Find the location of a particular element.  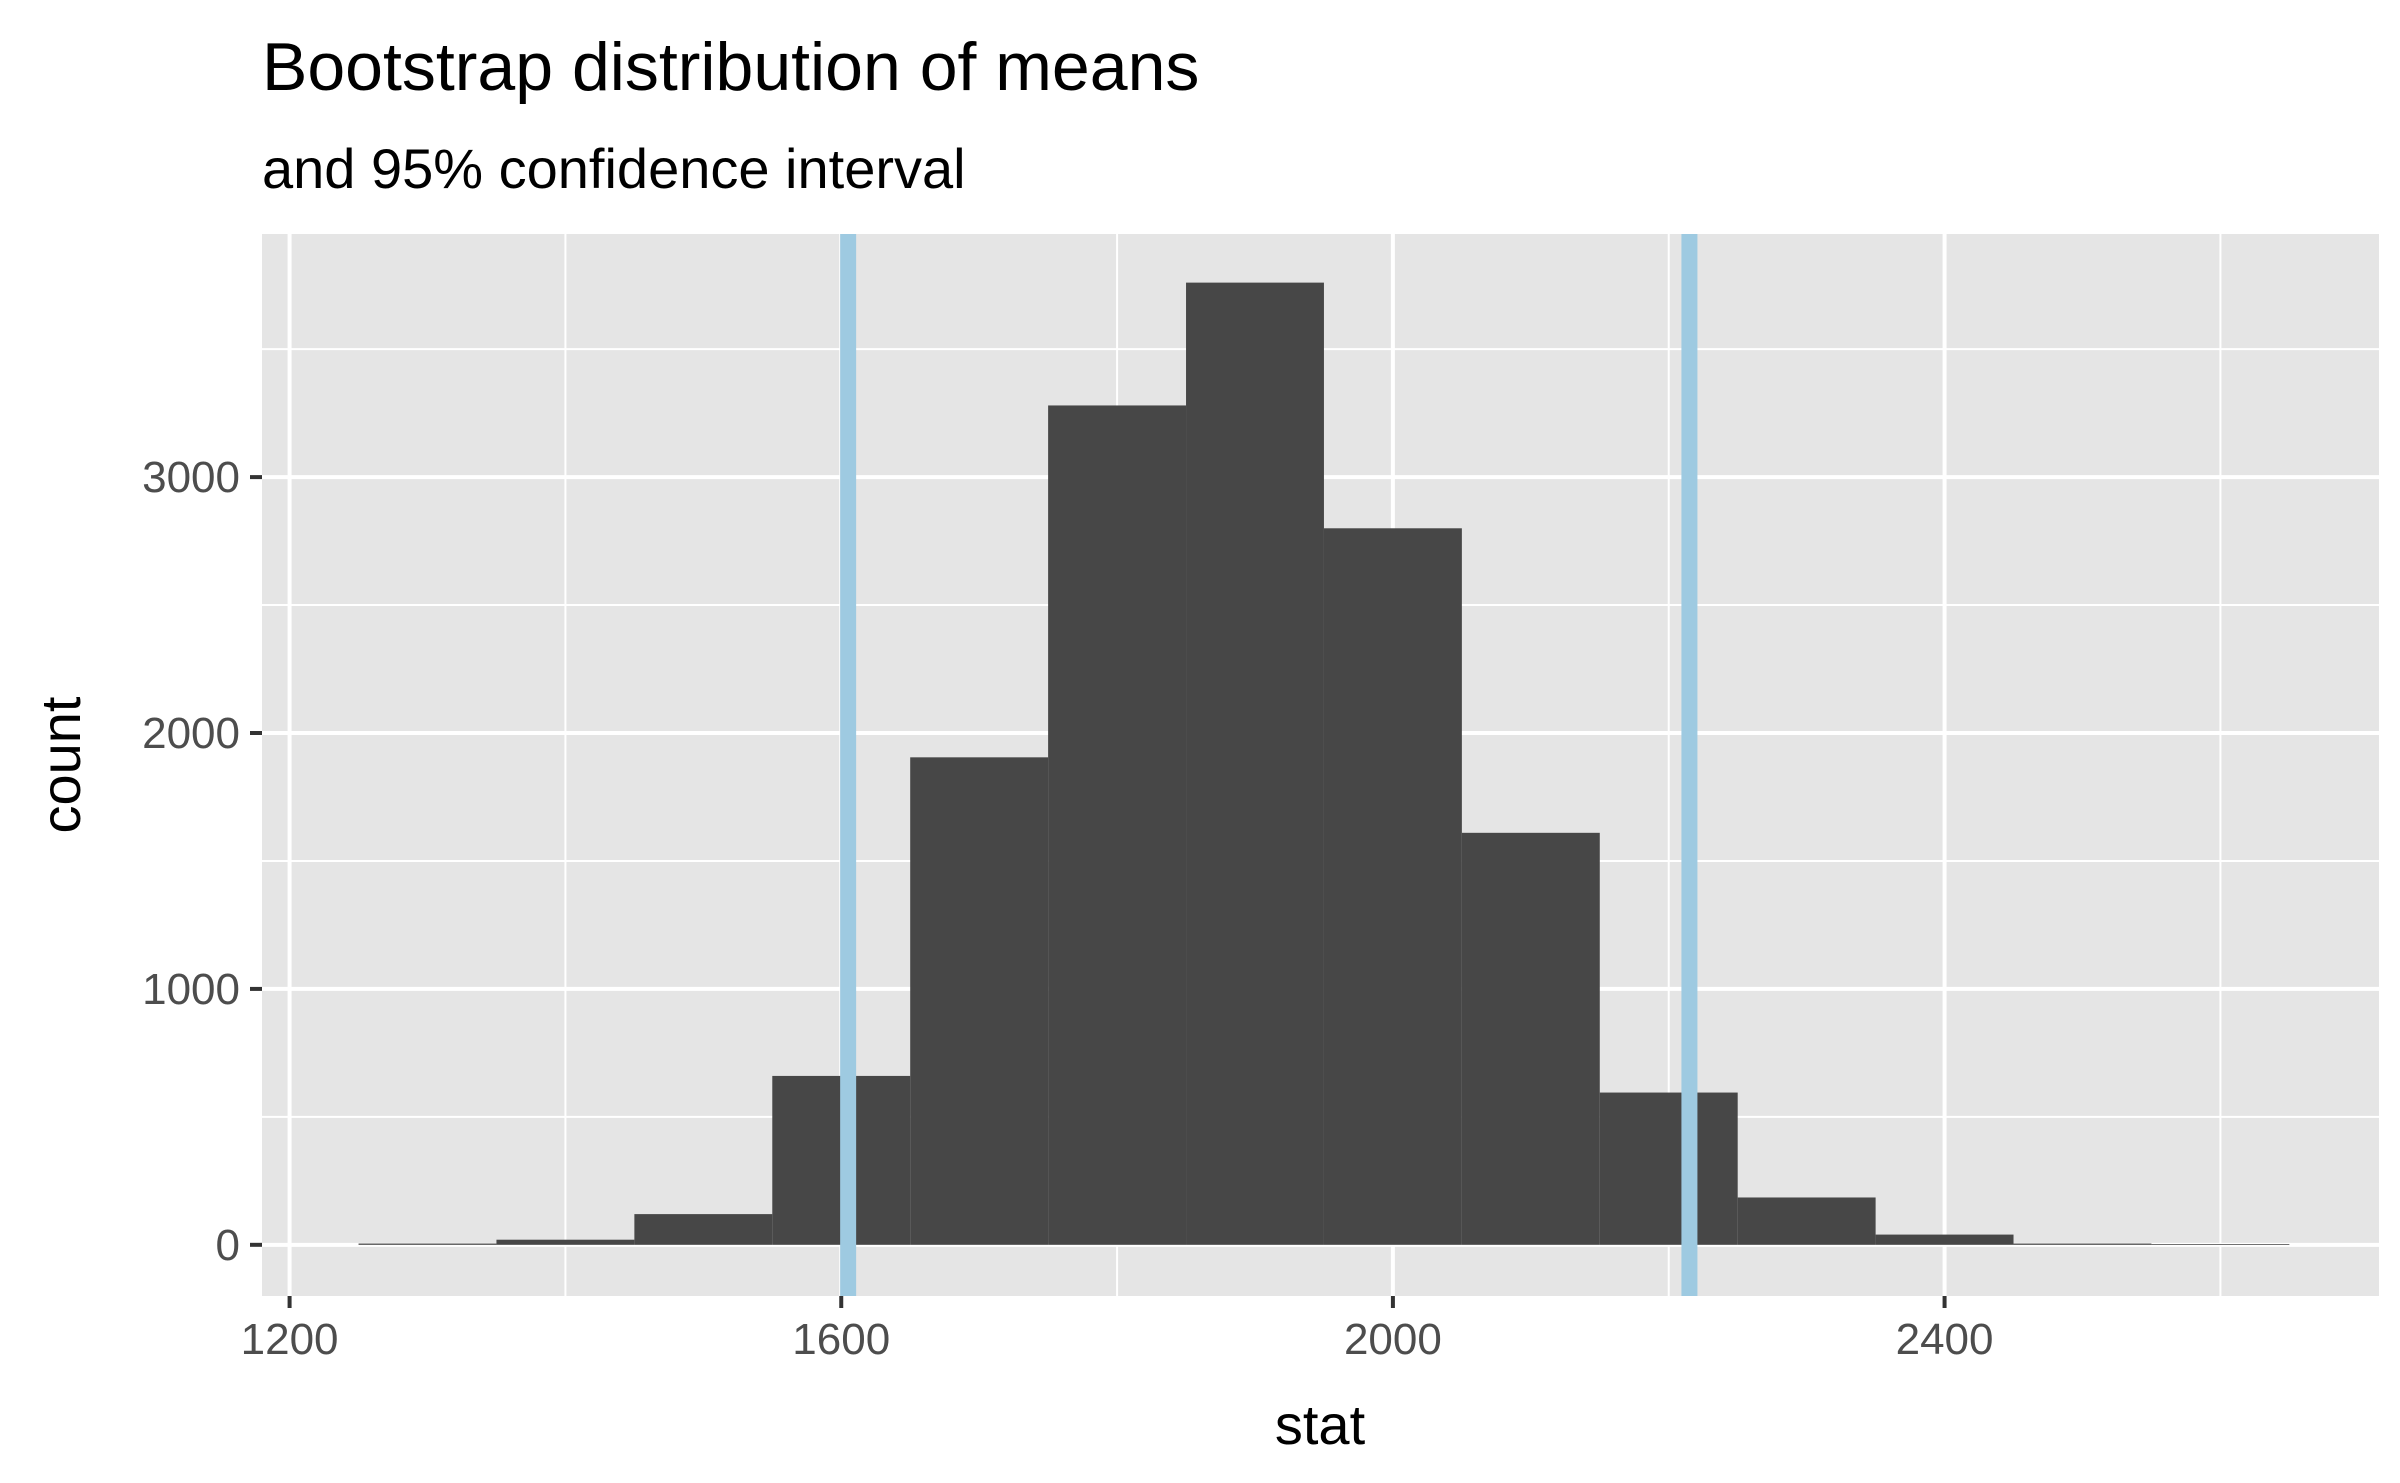

chart-title: Bootstrap distribution of means is located at coordinates (730, 67).